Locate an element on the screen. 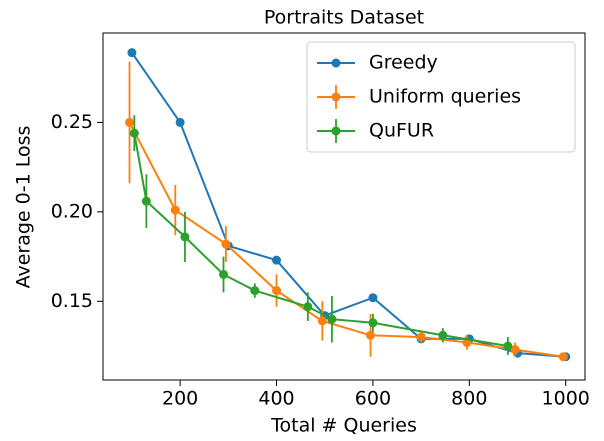  y-tick-label: 0.20 is located at coordinates (72, 211).